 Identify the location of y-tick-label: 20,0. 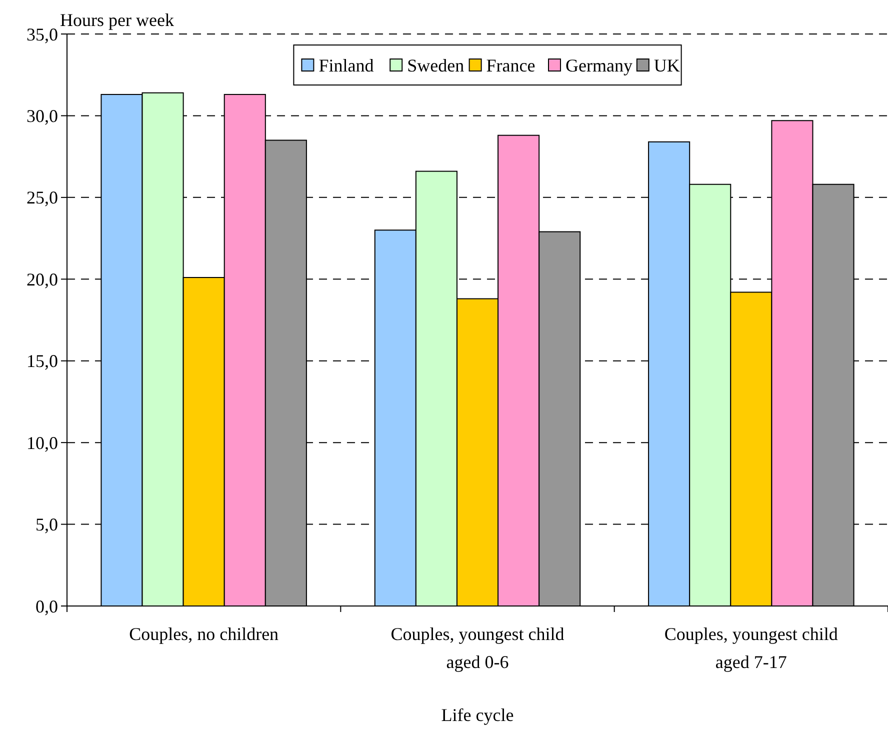
(42, 279).